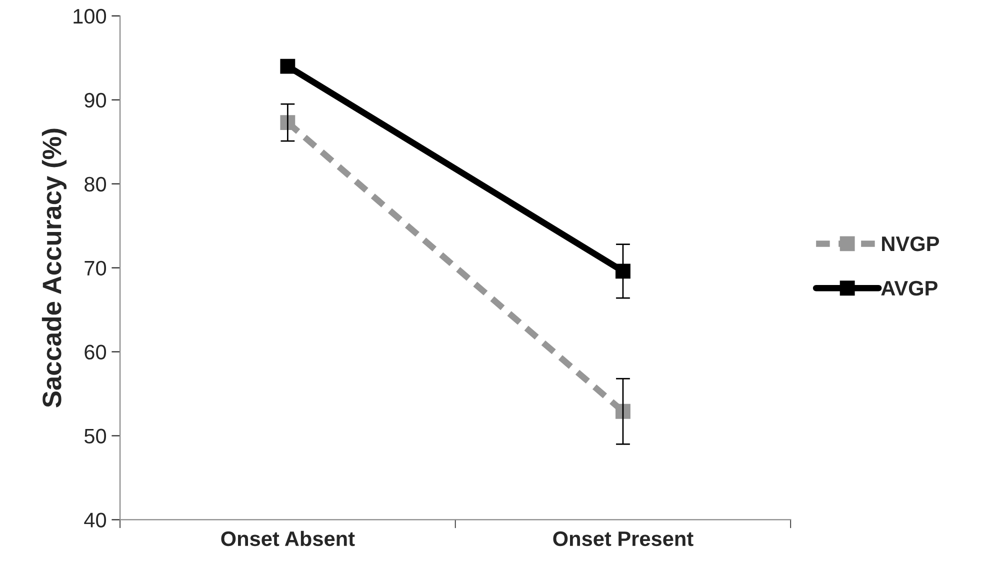  What do you see at coordinates (623, 538) in the screenshot?
I see `x-tick-label: Onset Present` at bounding box center [623, 538].